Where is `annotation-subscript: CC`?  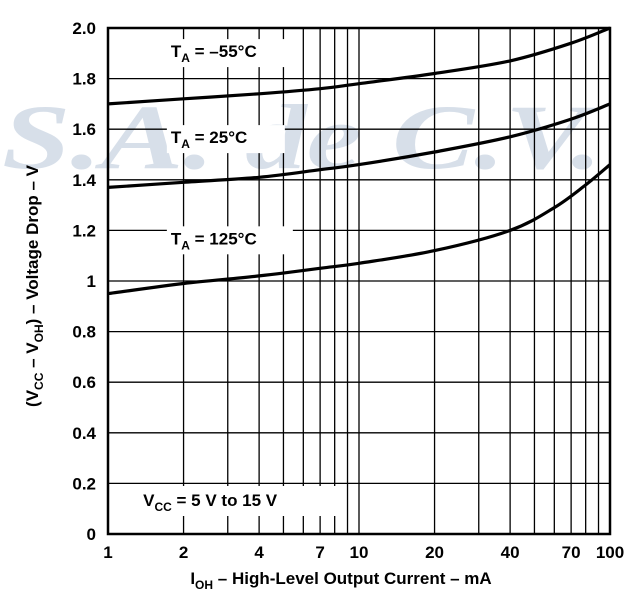 annotation-subscript: CC is located at coordinates (163, 507).